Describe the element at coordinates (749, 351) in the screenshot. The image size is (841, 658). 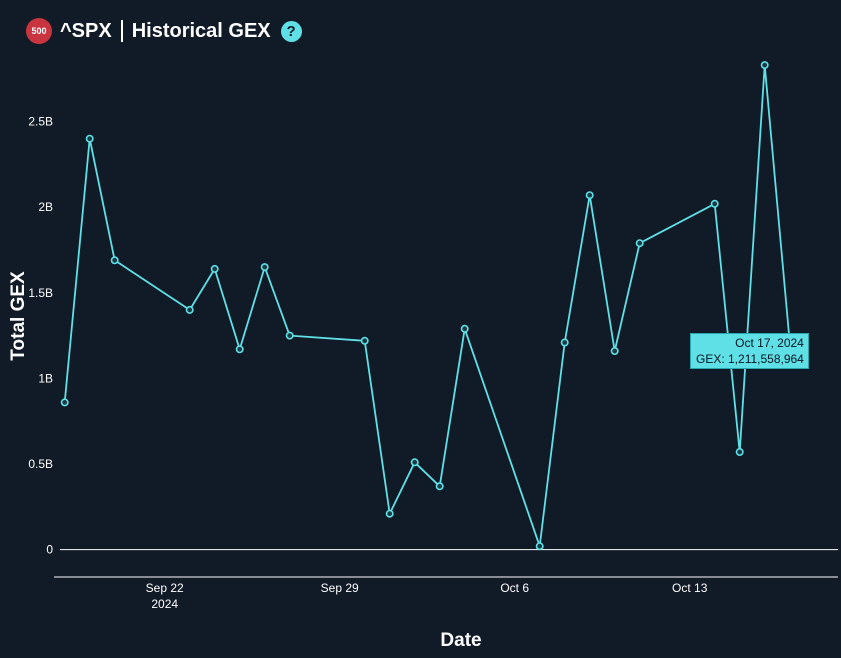
I see `hover-tooltip: Oct 17, 2024 GEX: 1,211,558,964` at that location.